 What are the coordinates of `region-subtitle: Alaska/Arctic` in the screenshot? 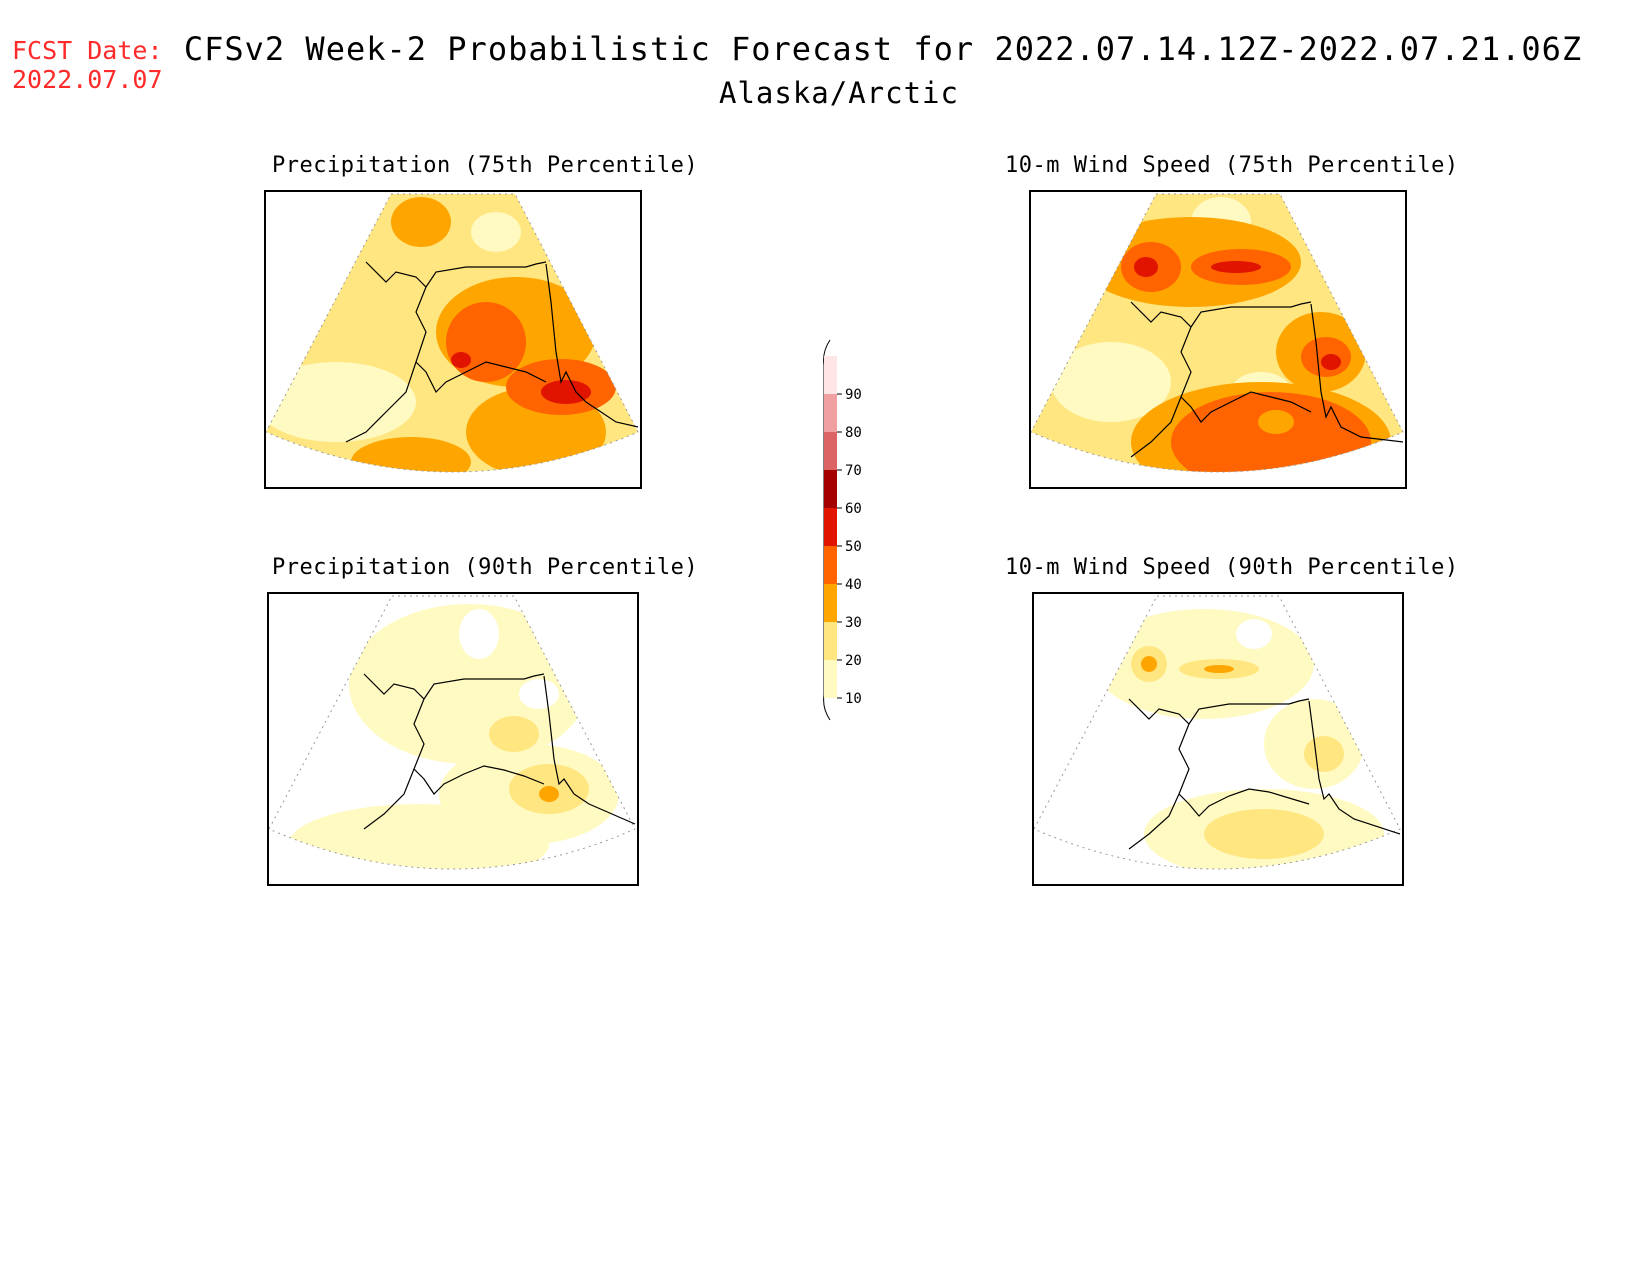 It's located at (839, 93).